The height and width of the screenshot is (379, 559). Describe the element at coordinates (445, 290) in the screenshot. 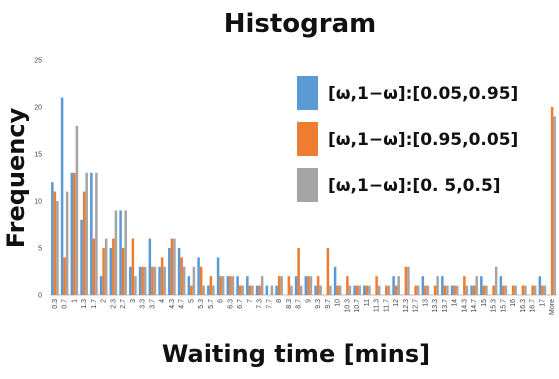

I see `bar-series-2-13.7` at that location.